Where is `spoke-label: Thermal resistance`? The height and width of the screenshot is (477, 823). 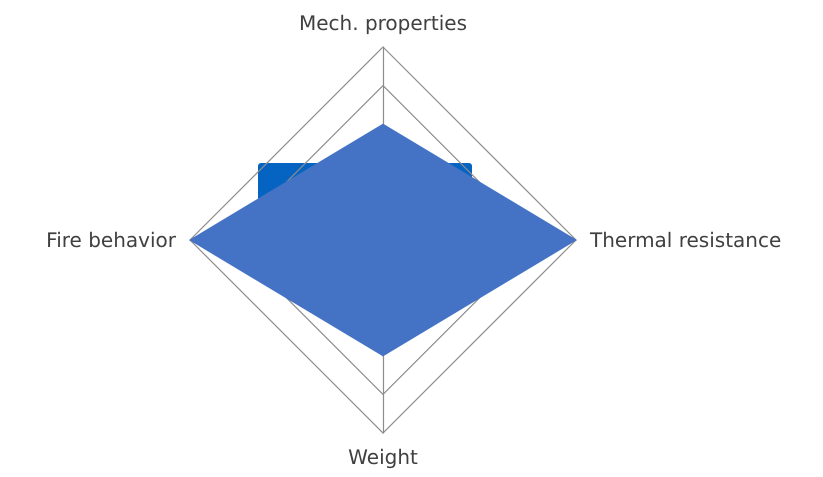 spoke-label: Thermal resistance is located at coordinates (685, 240).